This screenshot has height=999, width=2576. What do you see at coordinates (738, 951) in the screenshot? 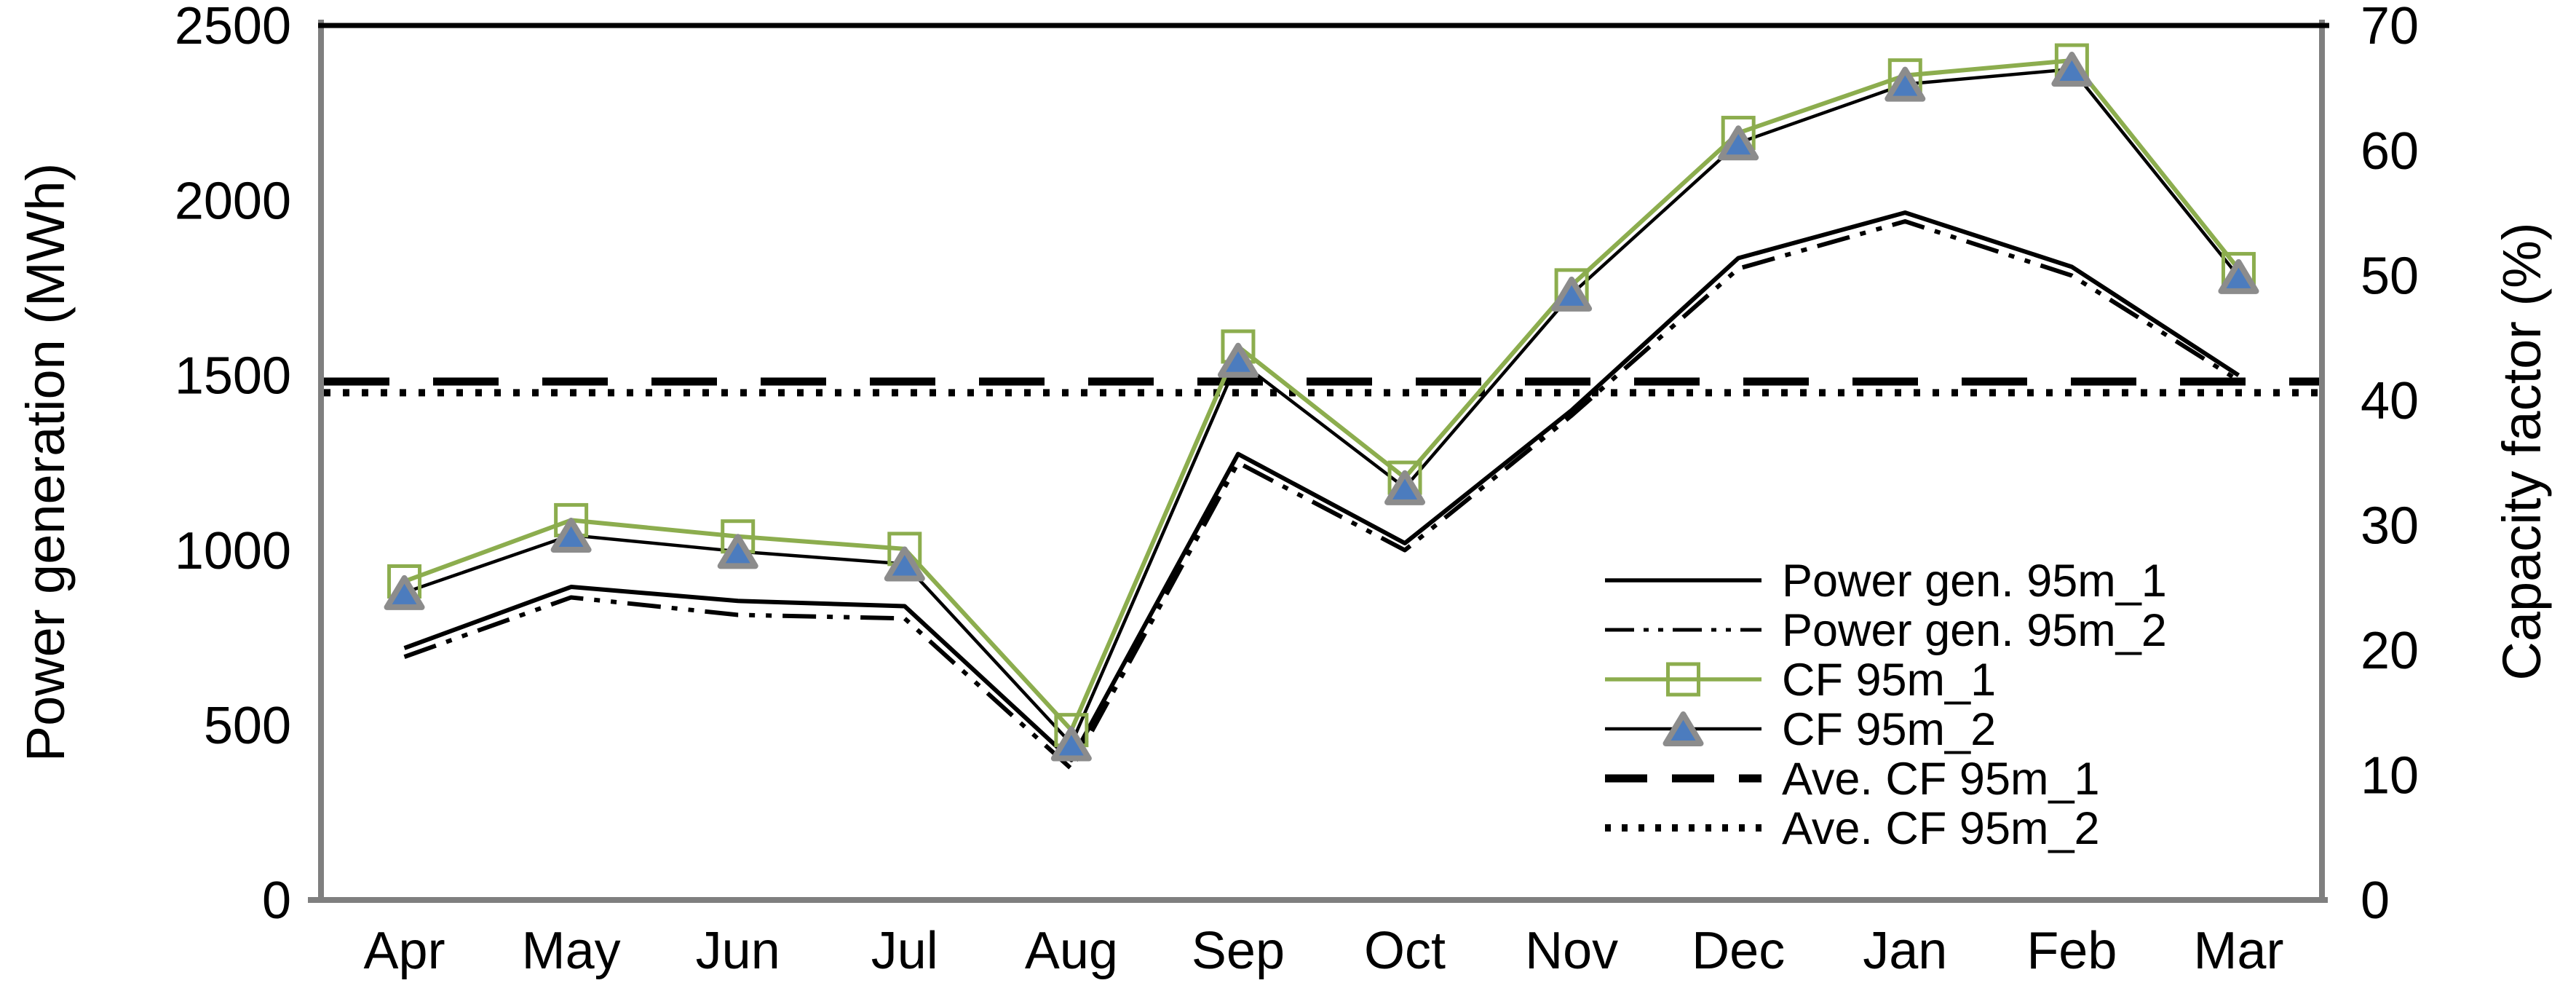
I see `x-axis-tick-label: Jun` at bounding box center [738, 951].